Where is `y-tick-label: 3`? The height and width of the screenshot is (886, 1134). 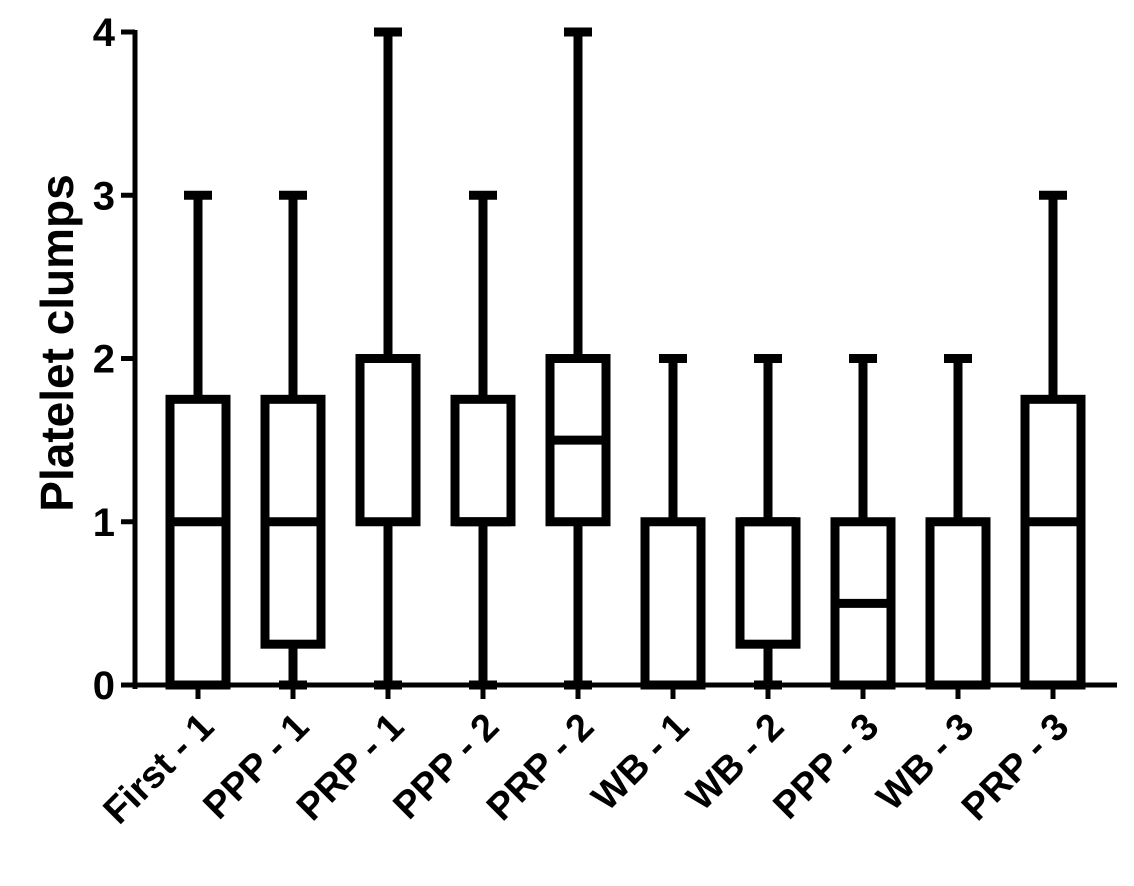 y-tick-label: 3 is located at coordinates (104, 196).